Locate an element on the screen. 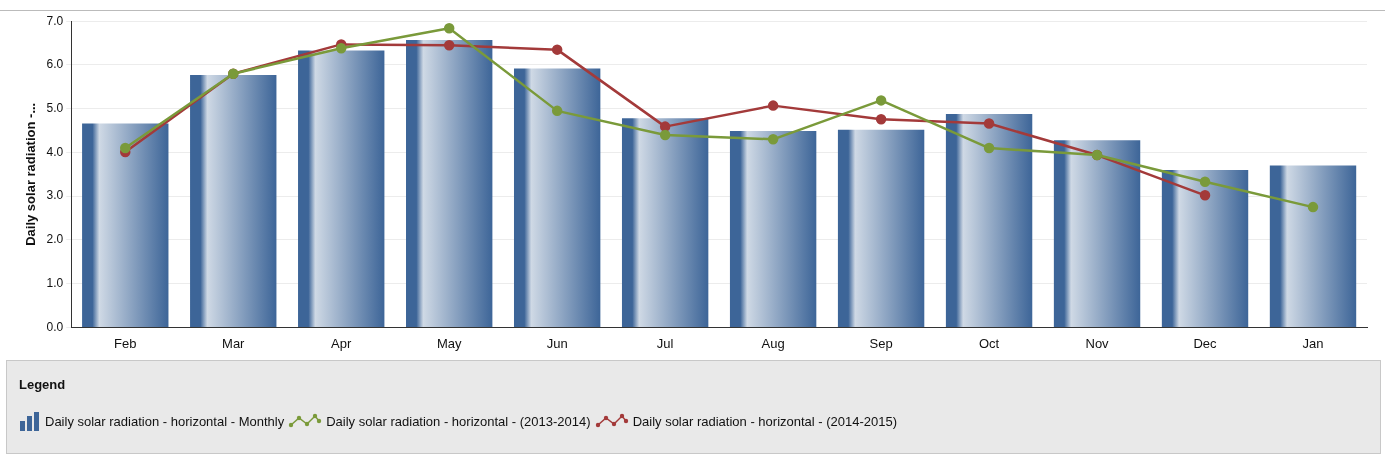 The image size is (1385, 456). x-tick-label: Sep is located at coordinates (881, 343).